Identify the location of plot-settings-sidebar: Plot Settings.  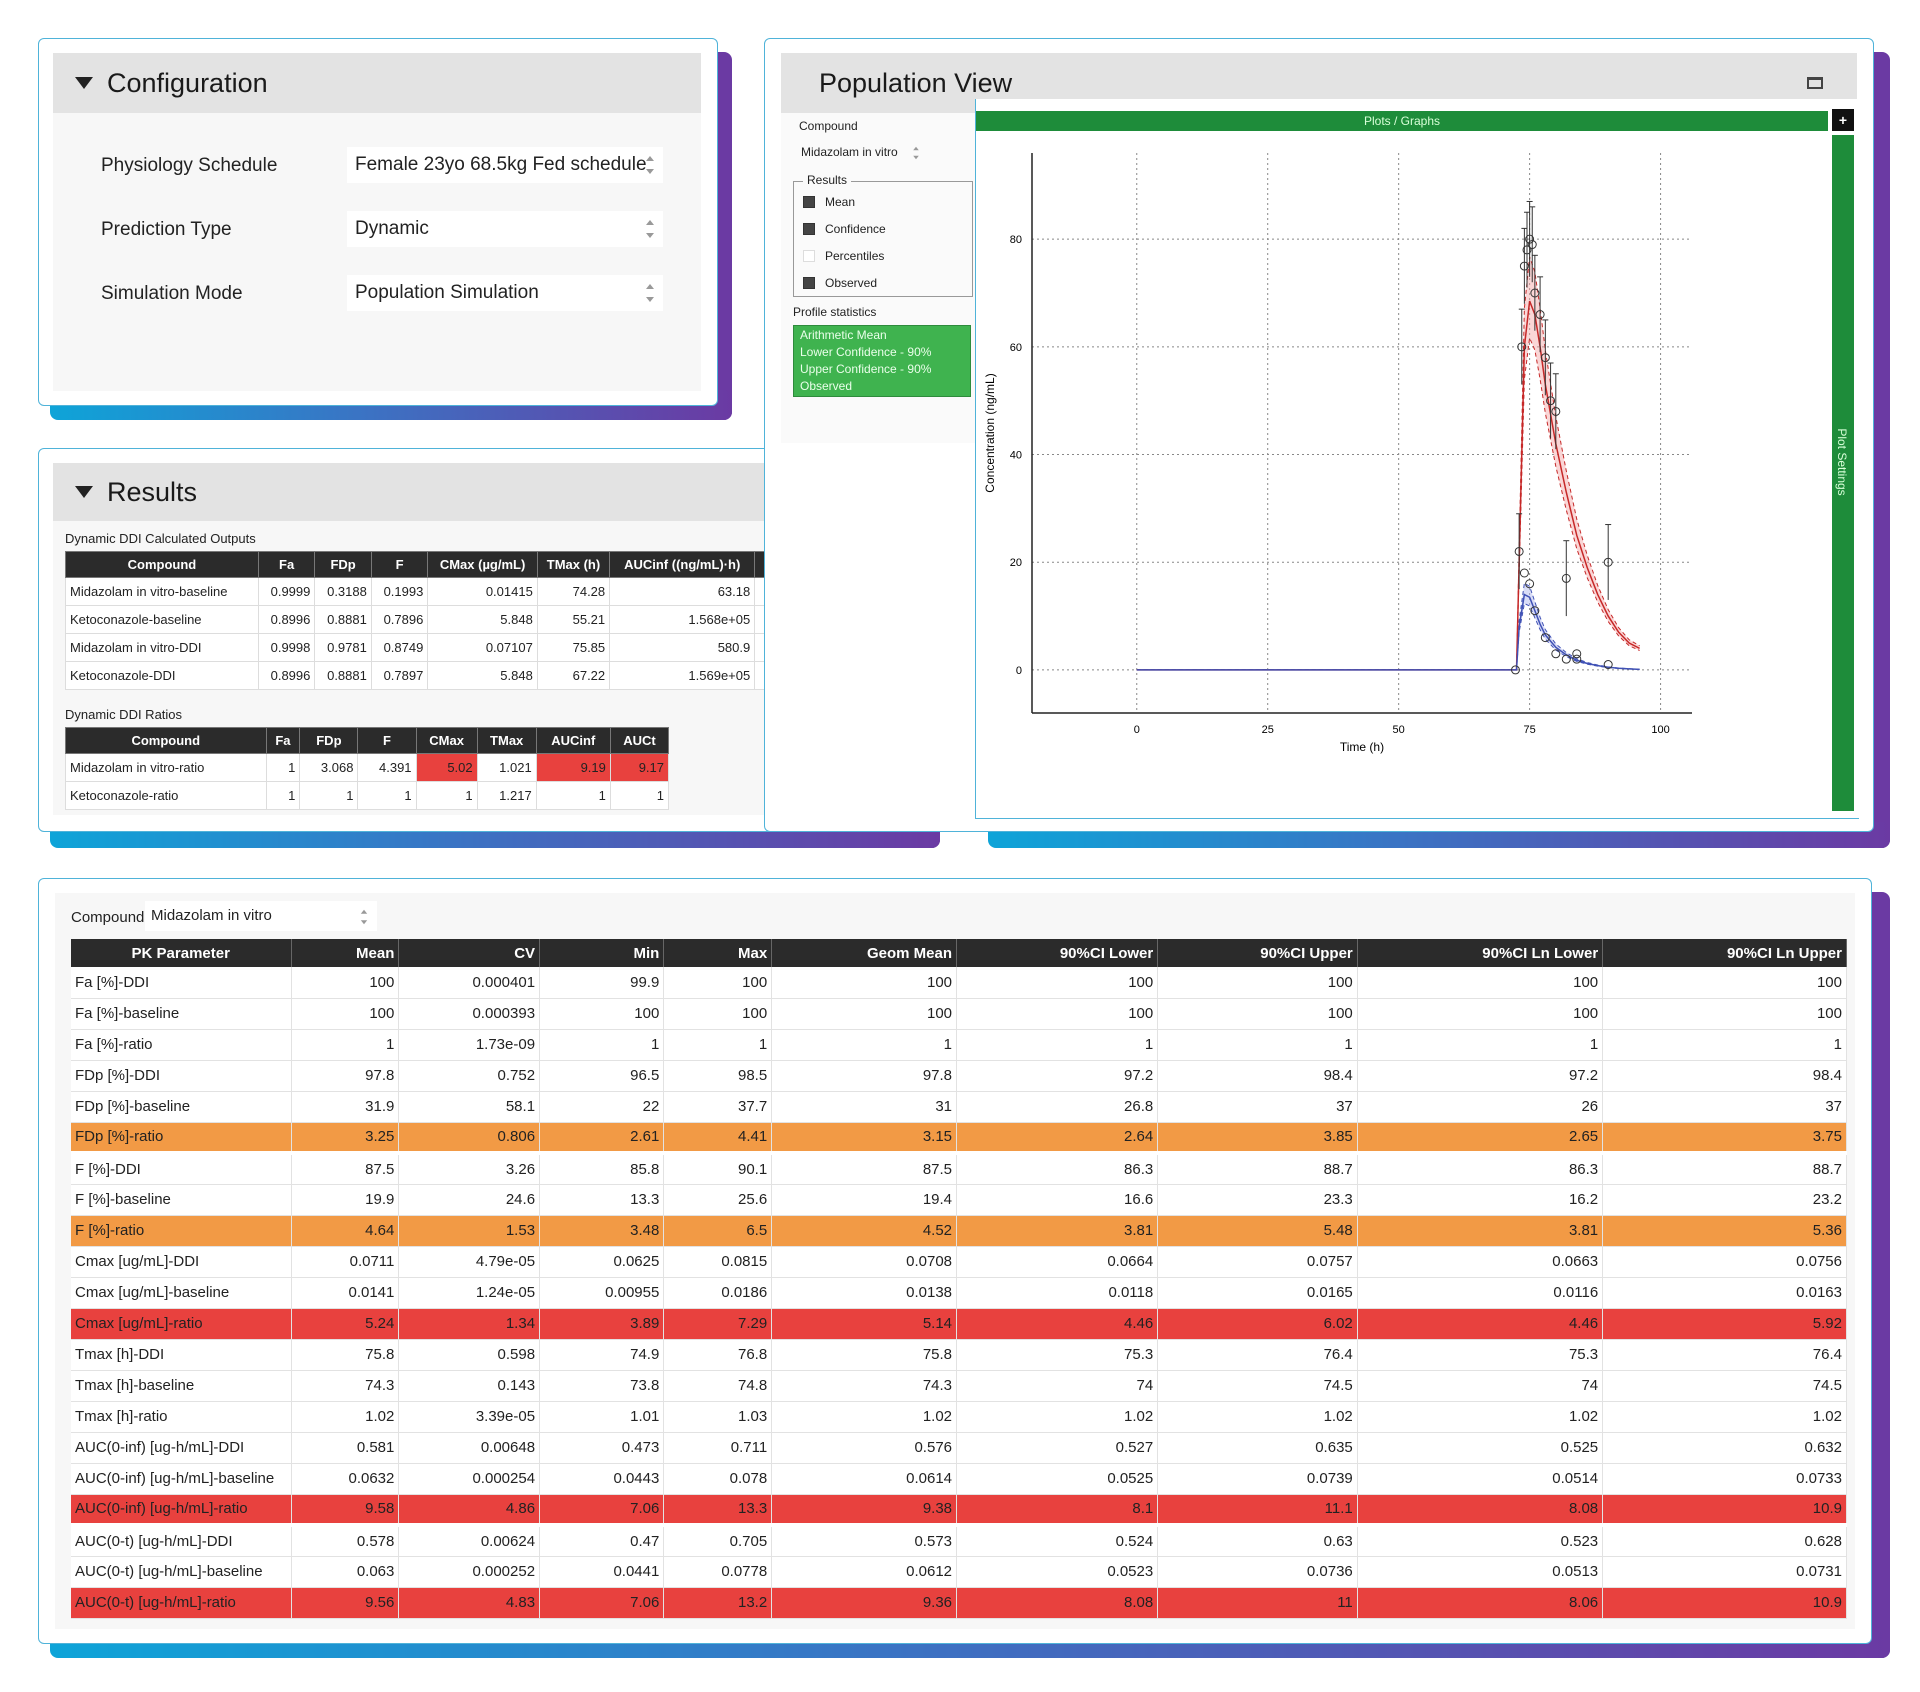
(1843, 473).